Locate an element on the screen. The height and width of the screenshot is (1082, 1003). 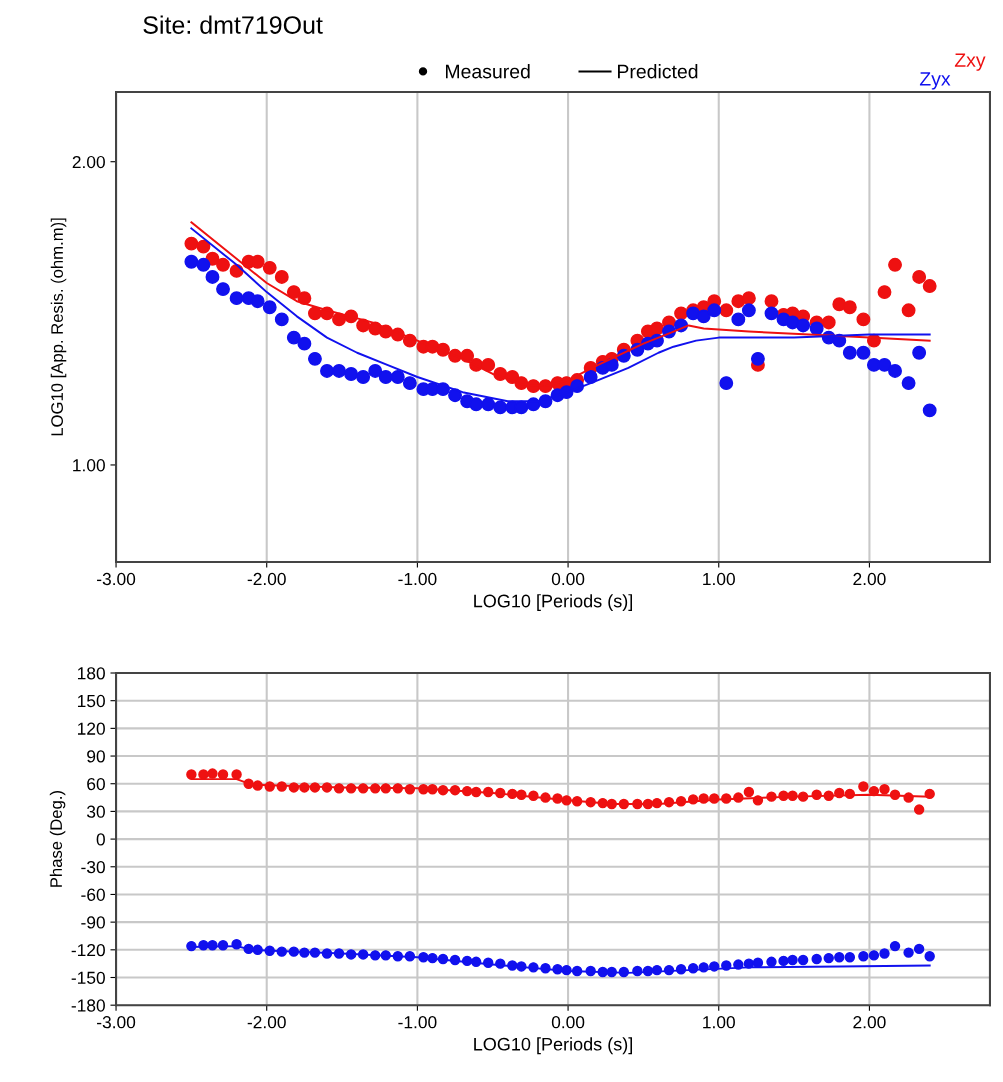
y-axis-title: LOG10 [App. Resis. (ohm.m)] is located at coordinates (58, 327).